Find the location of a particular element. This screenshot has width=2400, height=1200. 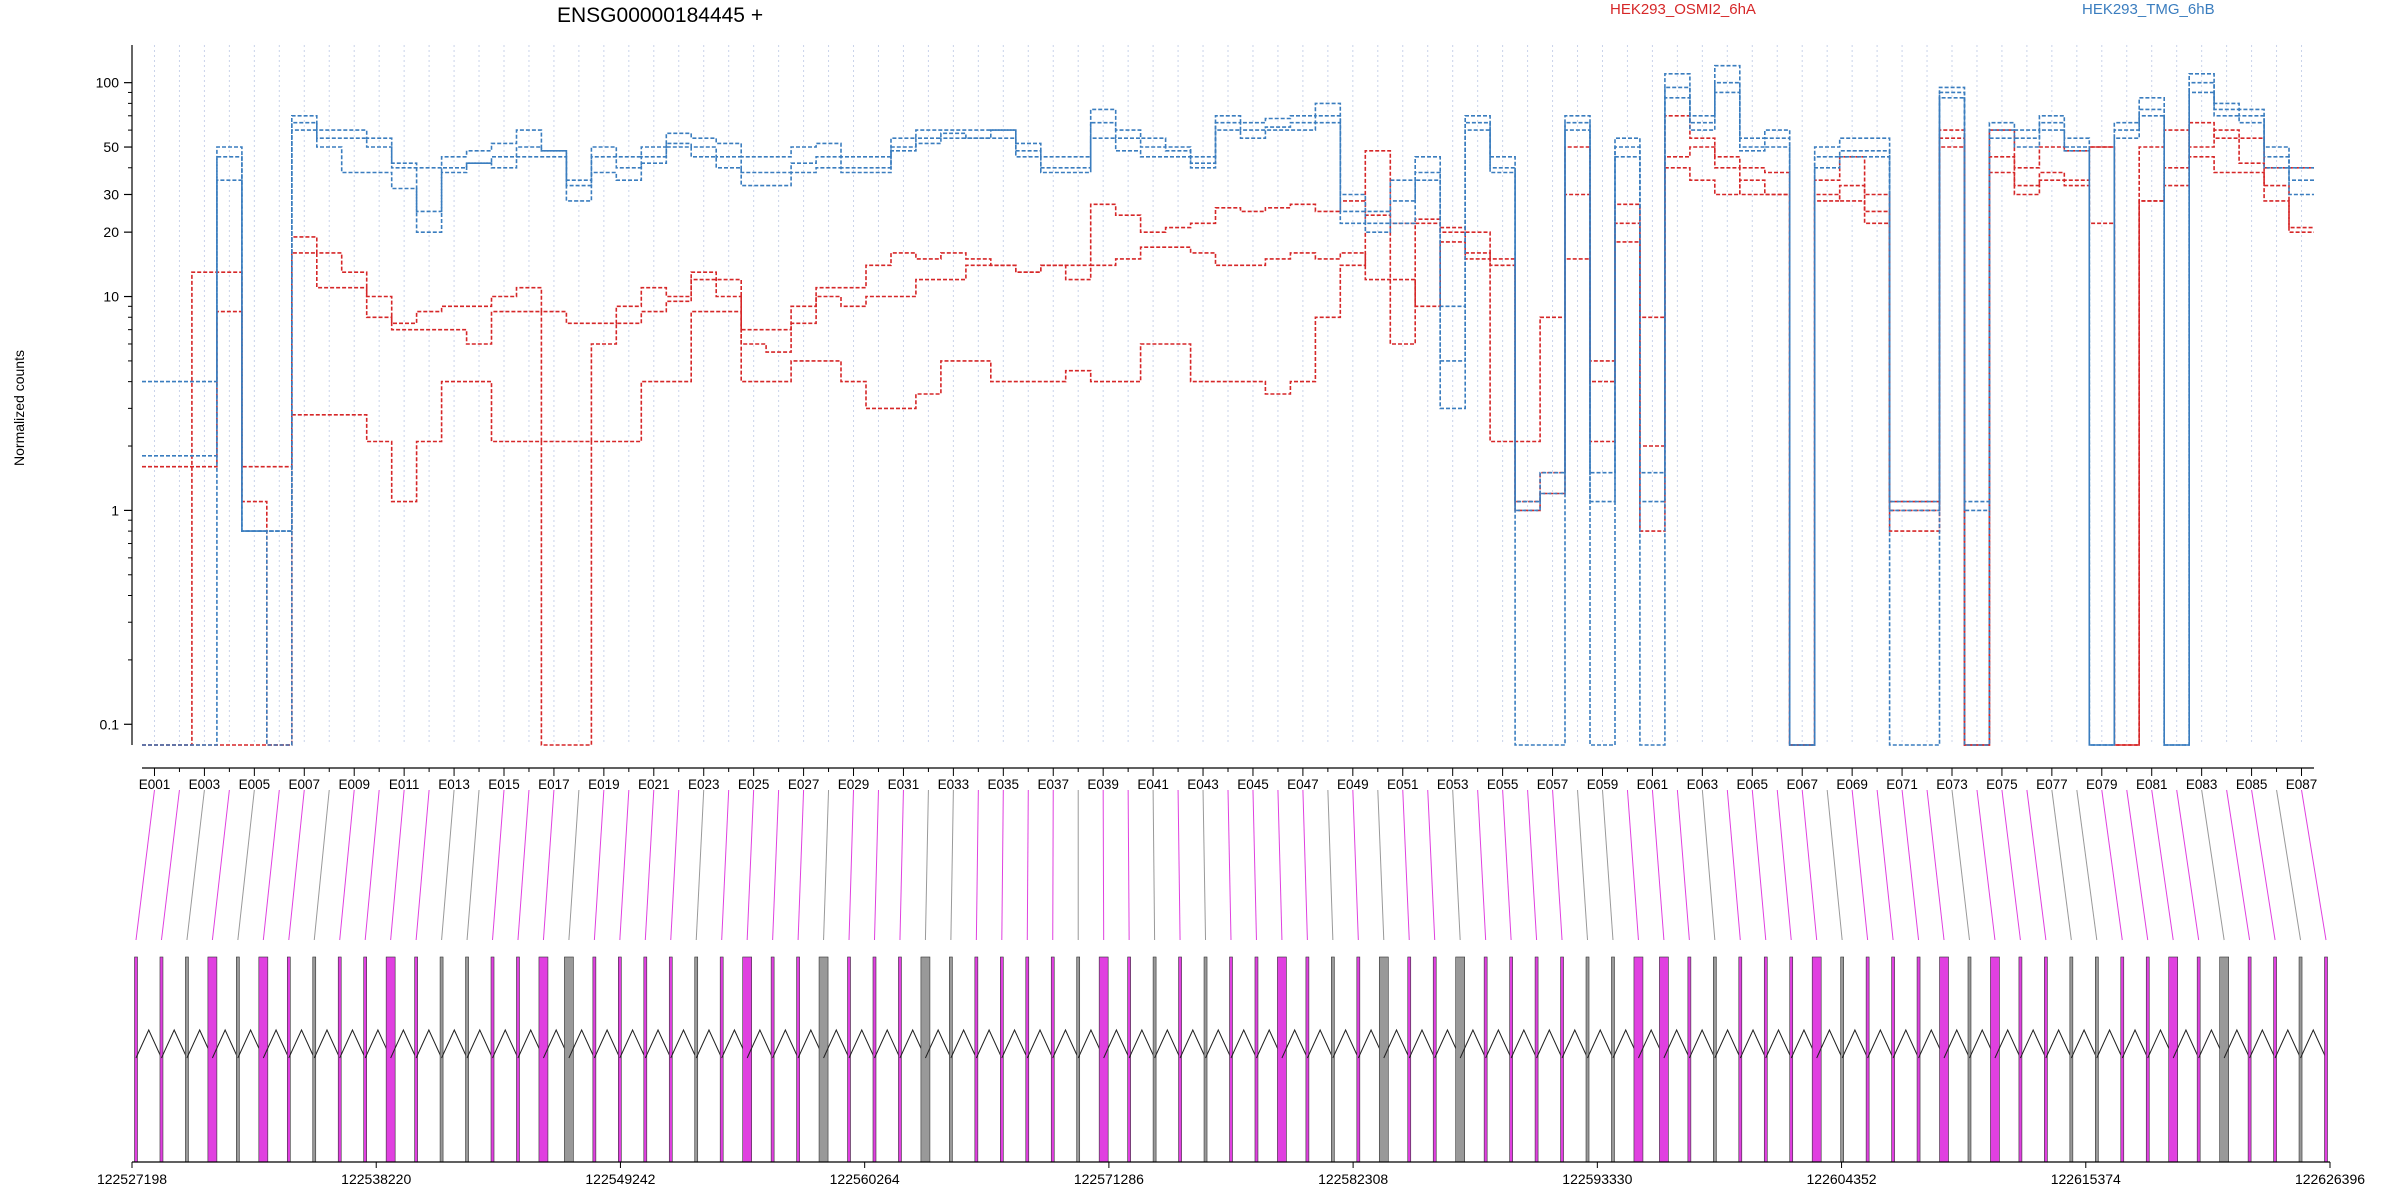

genomic-tick-label: 122527198 is located at coordinates (132, 1179).